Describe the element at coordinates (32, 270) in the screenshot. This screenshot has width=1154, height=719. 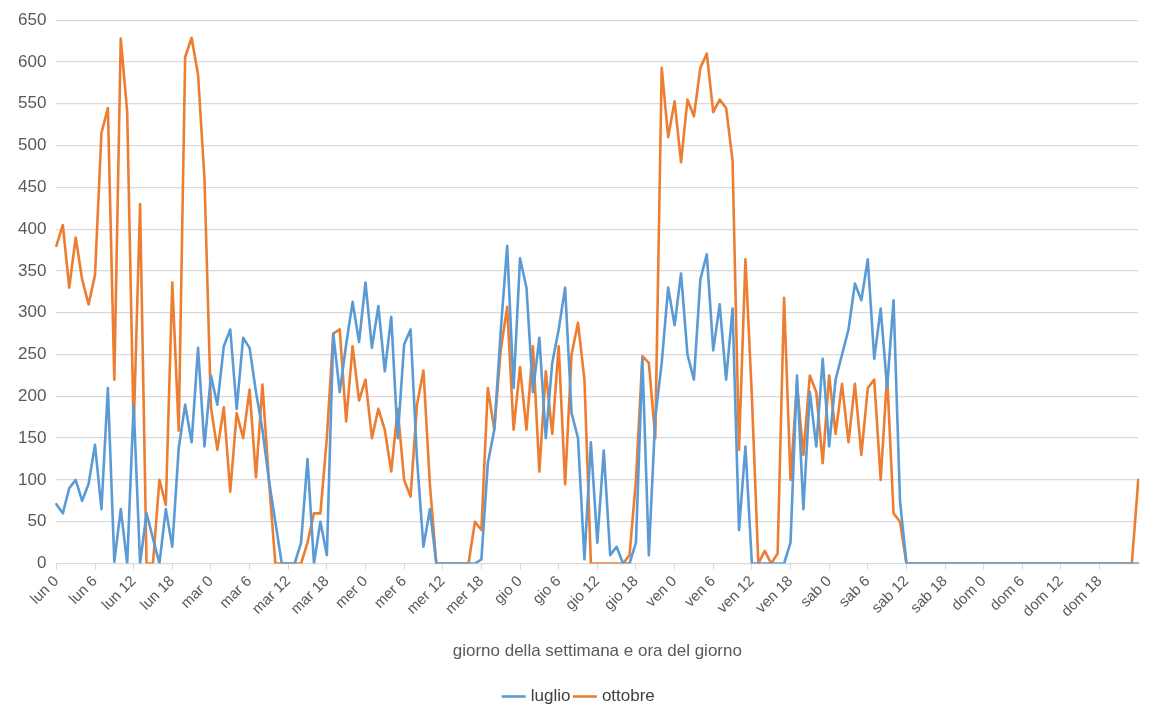
I see `y-tick-label: 350` at that location.